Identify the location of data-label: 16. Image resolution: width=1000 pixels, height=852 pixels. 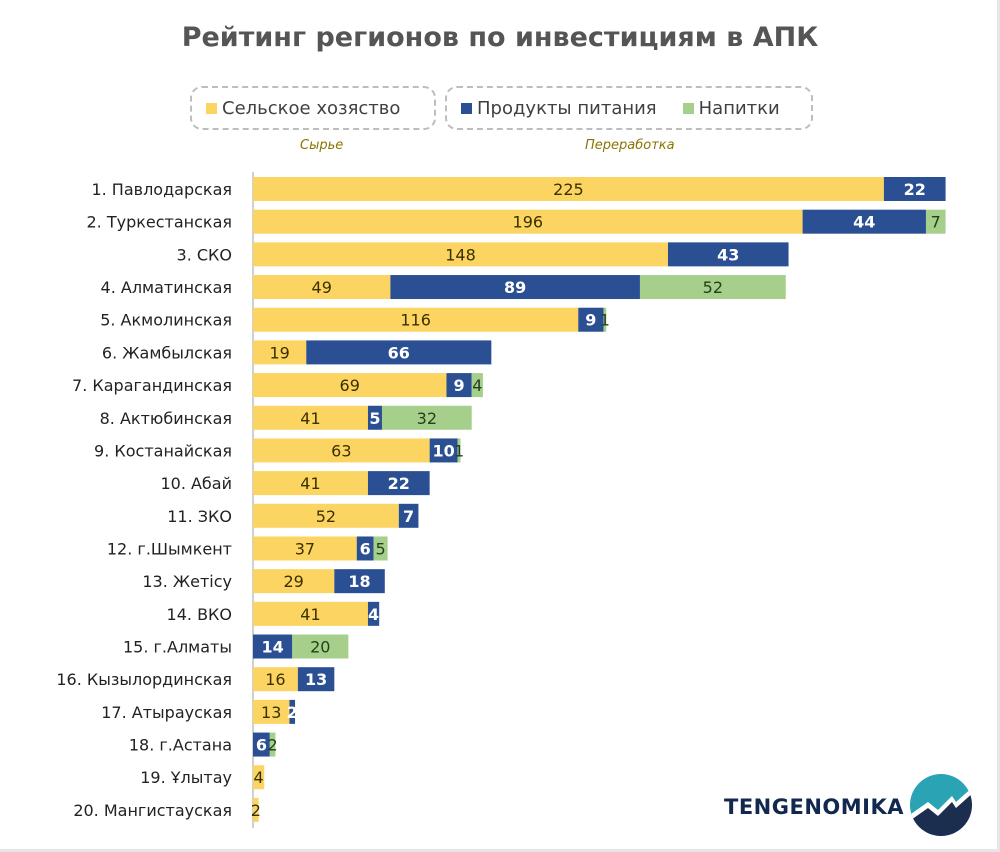
(275, 679).